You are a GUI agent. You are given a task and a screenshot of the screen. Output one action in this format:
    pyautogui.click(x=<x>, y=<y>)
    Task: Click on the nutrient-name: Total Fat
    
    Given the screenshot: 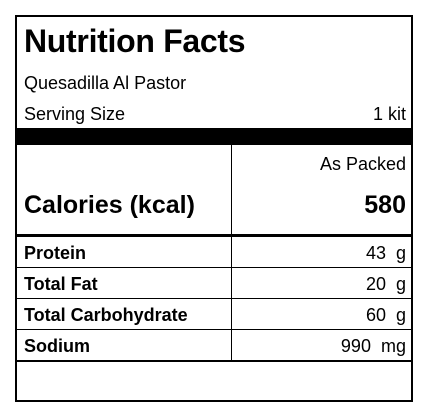 What is the action you would take?
    pyautogui.click(x=61, y=284)
    